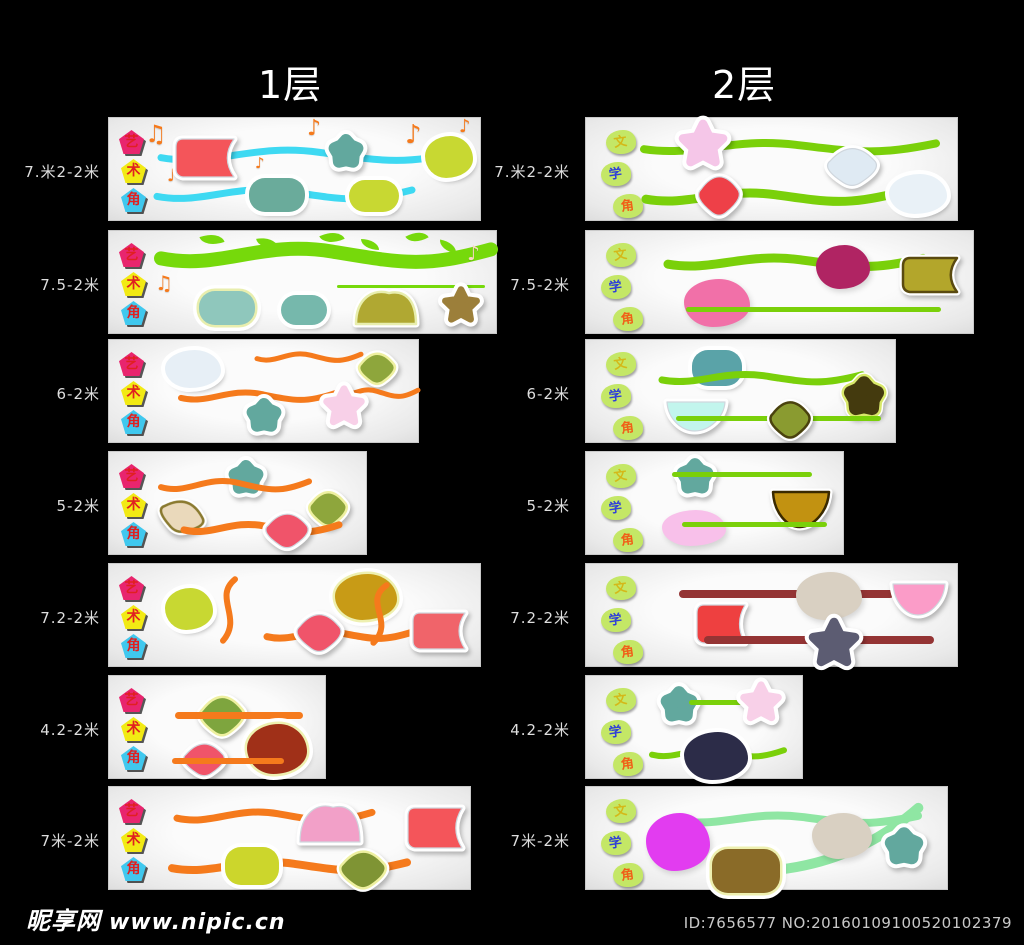 Image resolution: width=1024 pixels, height=945 pixels. I want to click on image-id-text: ID:7656577 NO:20160109100520102379, so click(847, 923).